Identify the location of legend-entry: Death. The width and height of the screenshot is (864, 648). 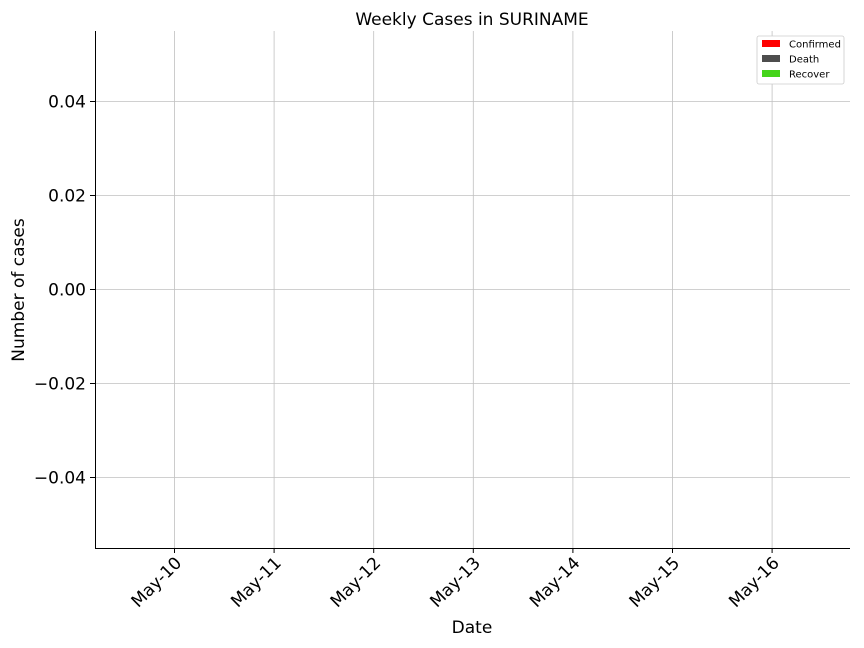
(804, 60).